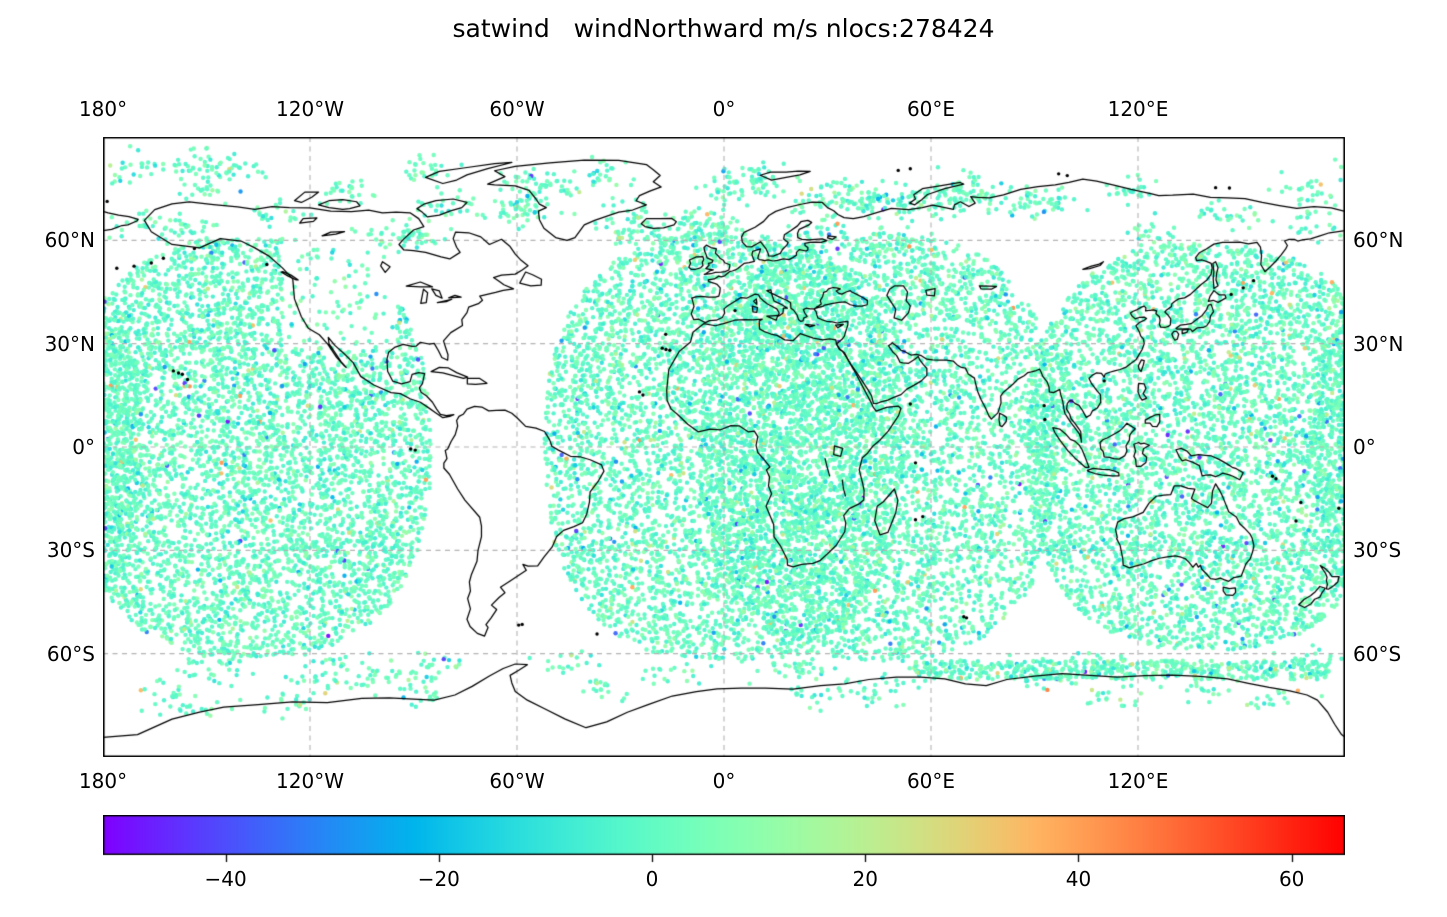 The height and width of the screenshot is (917, 1447). What do you see at coordinates (310, 109) in the screenshot?
I see `x-tick-label-top: 120°W` at bounding box center [310, 109].